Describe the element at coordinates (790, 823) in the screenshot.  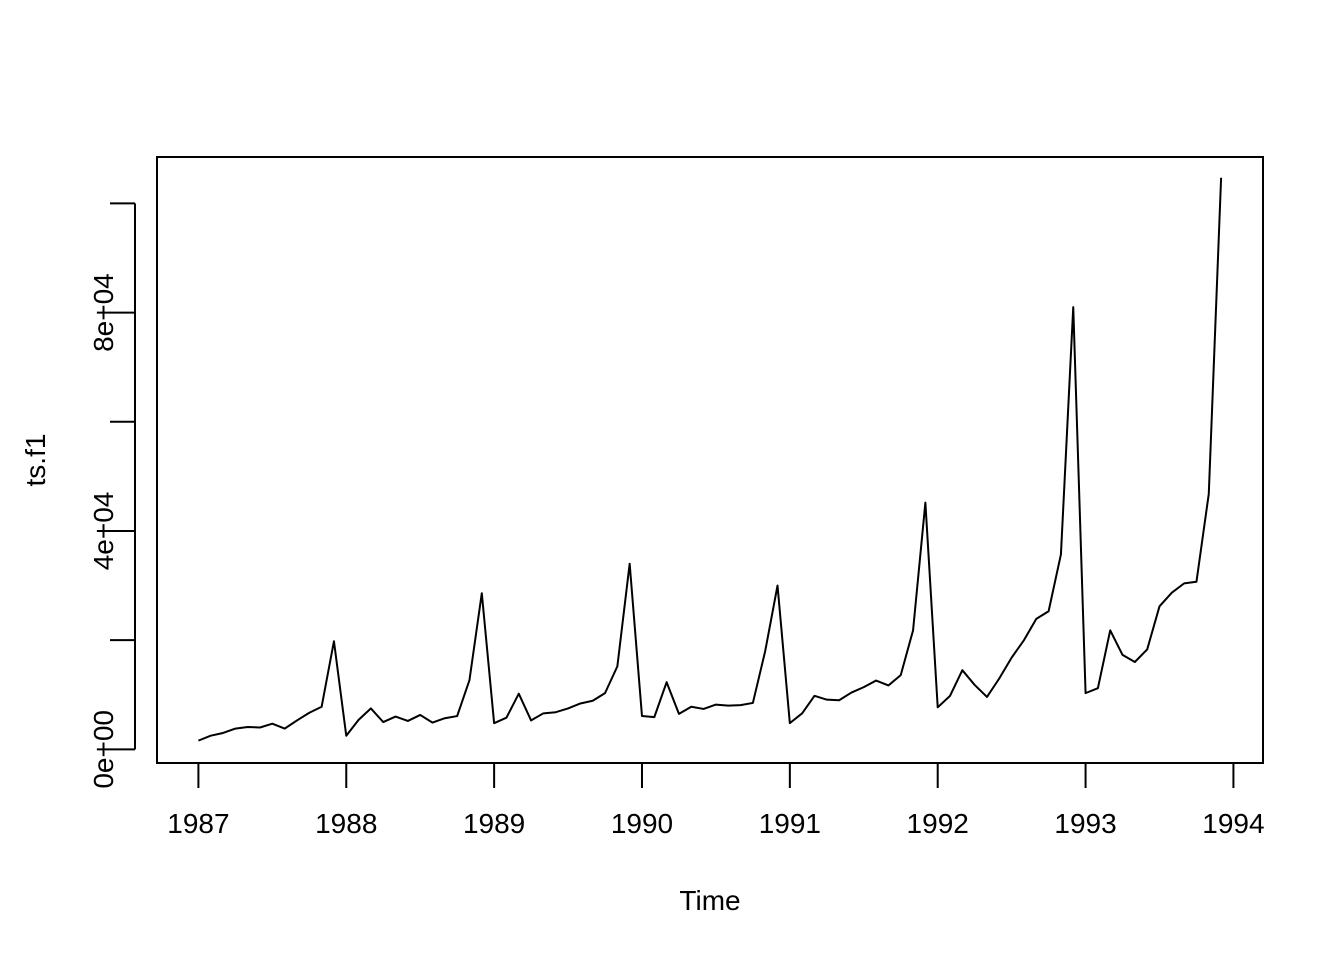
I see `x-tick-label: 1991` at that location.